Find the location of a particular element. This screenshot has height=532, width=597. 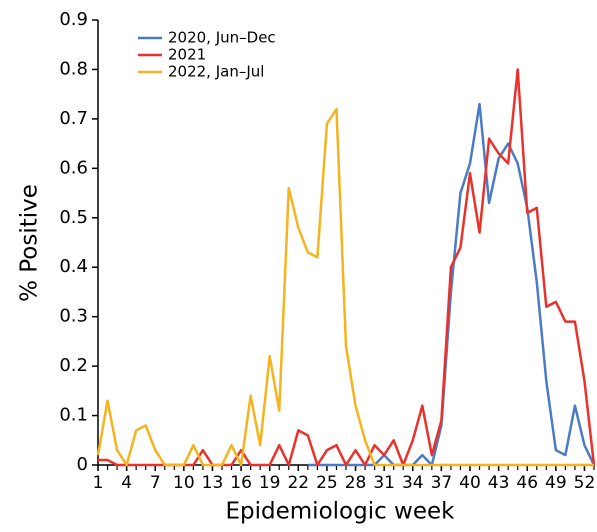

x-tick-label: 52 is located at coordinates (585, 483).